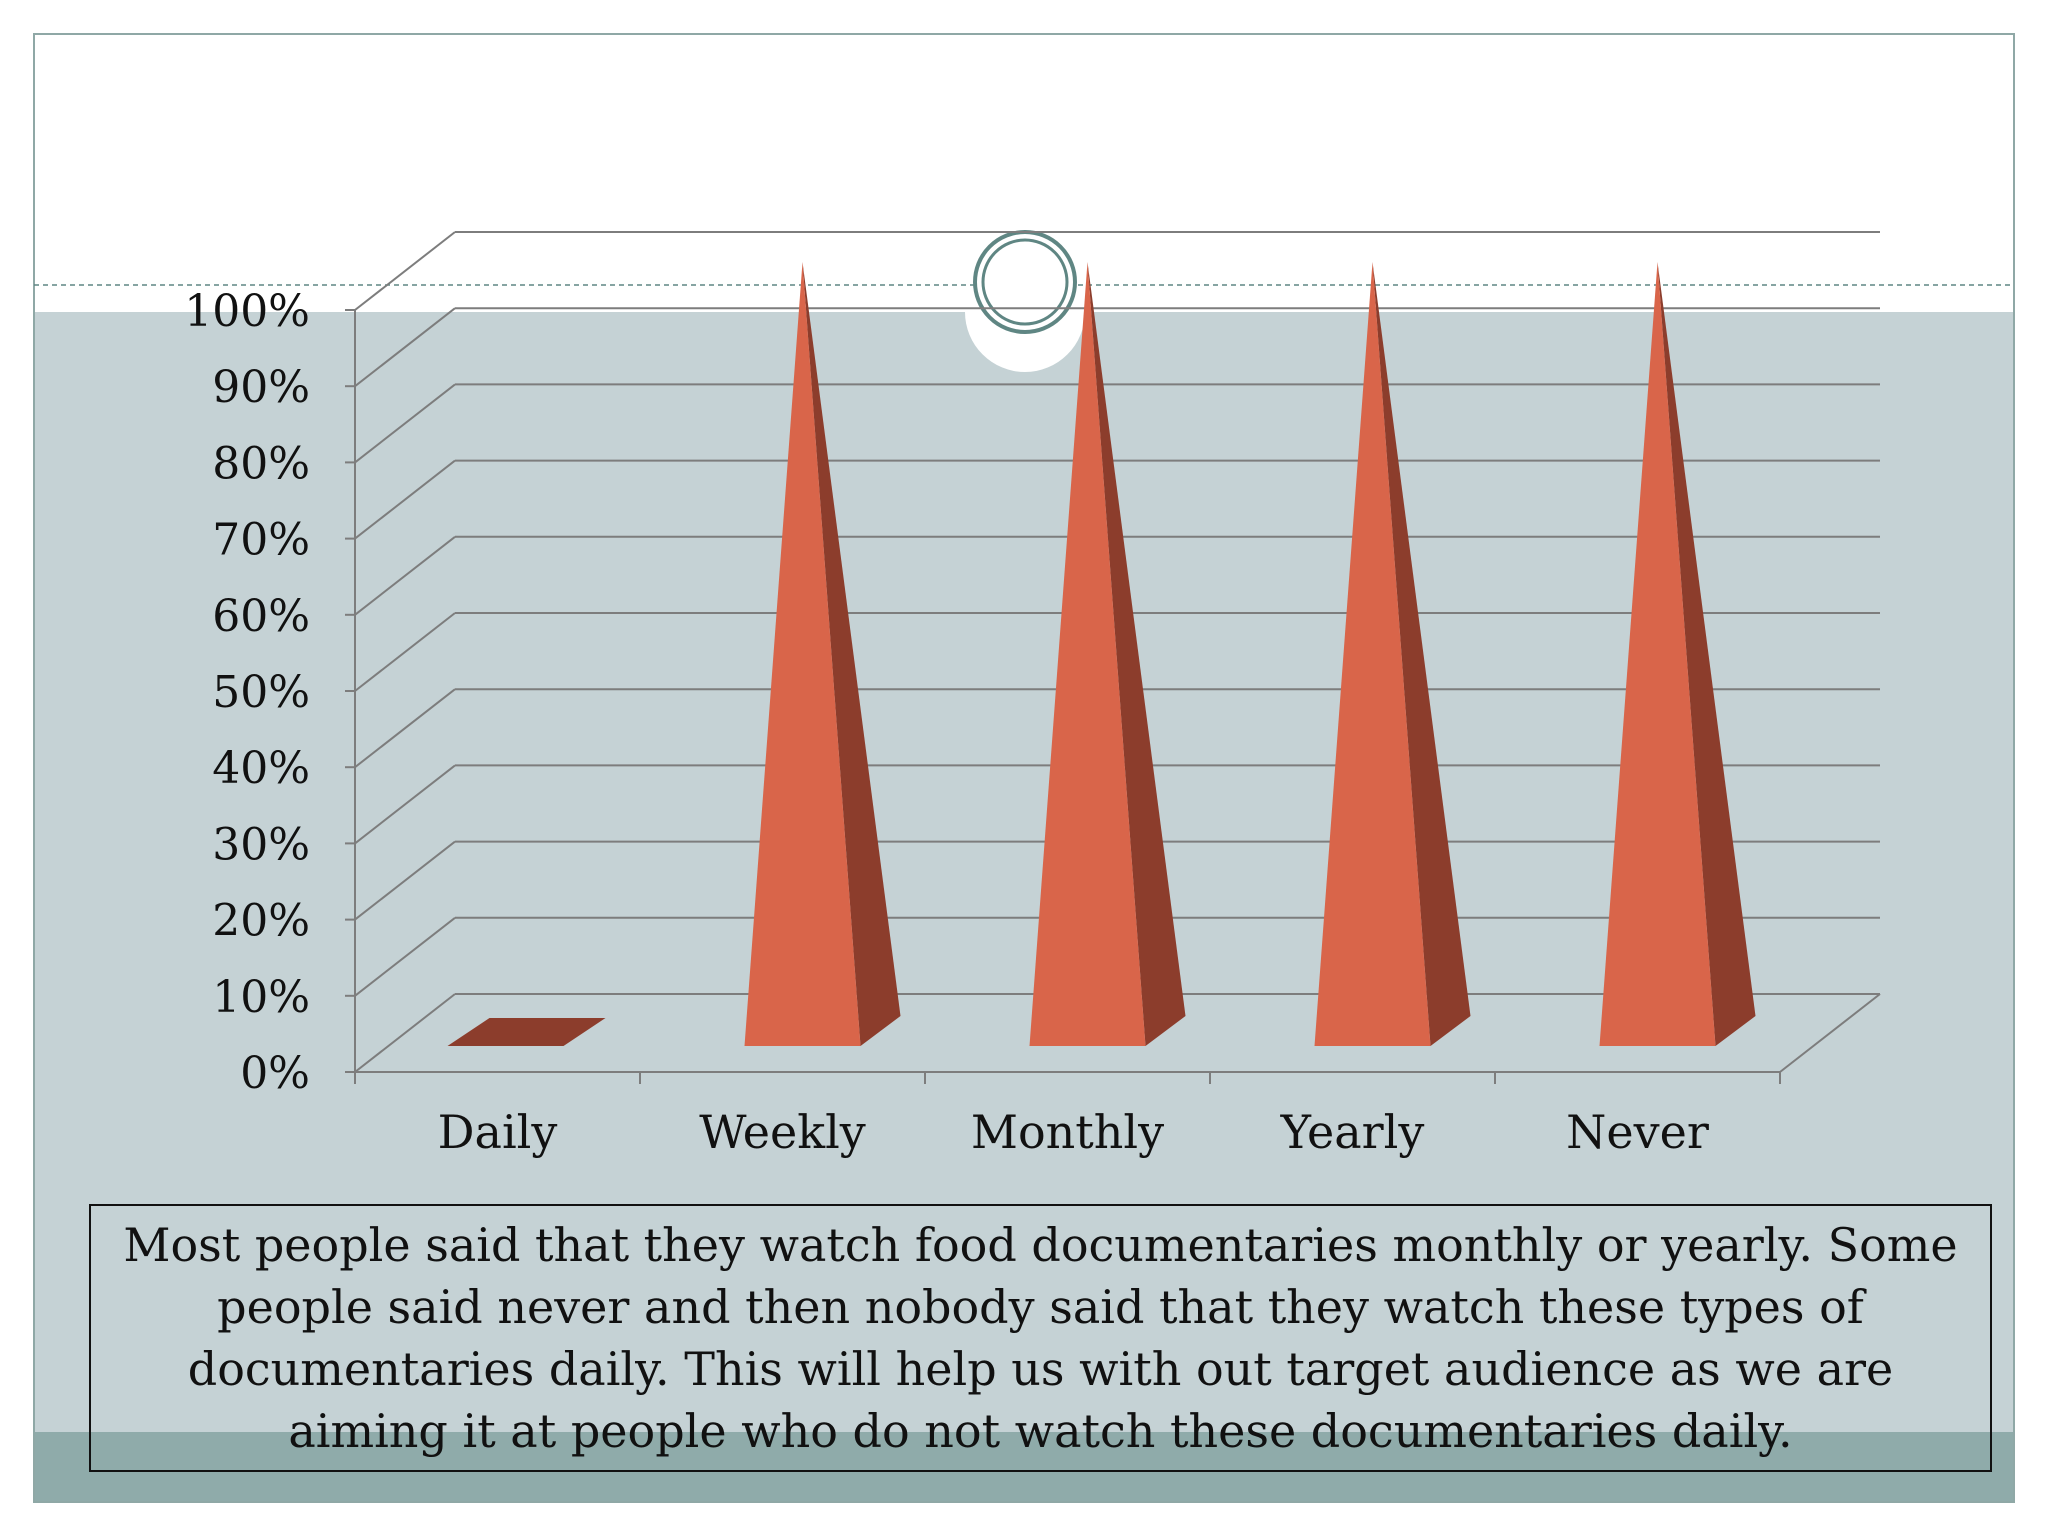 The height and width of the screenshot is (1536, 2048). Describe the element at coordinates (261, 921) in the screenshot. I see `y-tick-label: 20%` at that location.